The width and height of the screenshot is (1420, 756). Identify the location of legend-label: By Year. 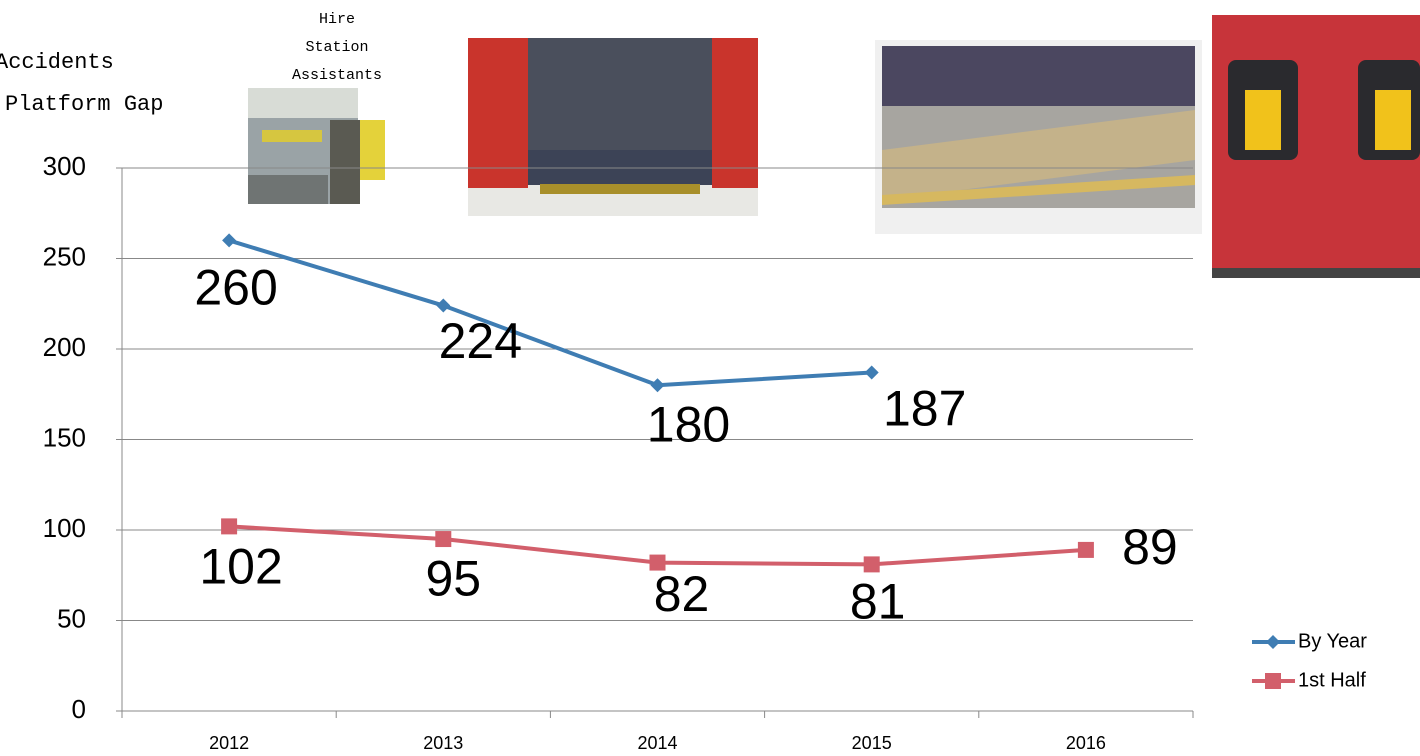
(1332, 641).